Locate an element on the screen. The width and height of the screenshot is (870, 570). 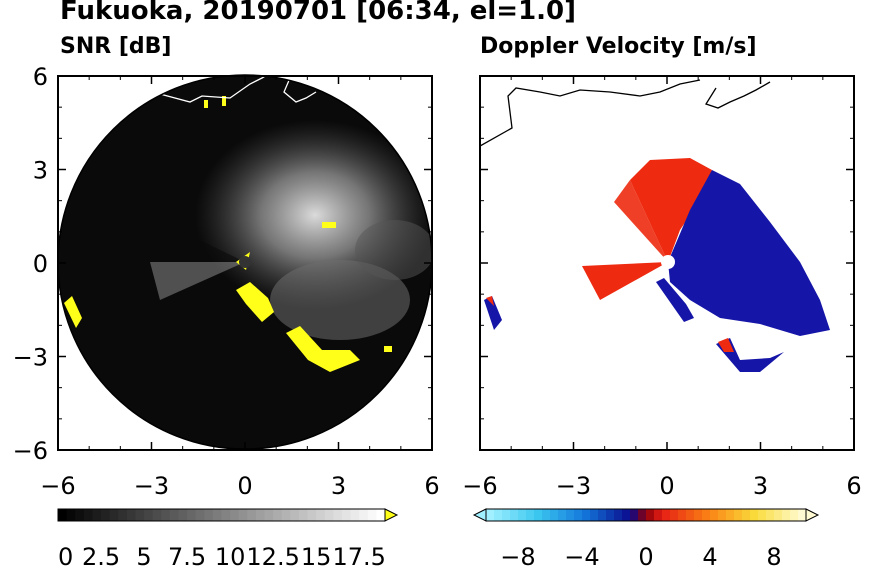
doppler-nw-wedge is located at coordinates (641, 221).